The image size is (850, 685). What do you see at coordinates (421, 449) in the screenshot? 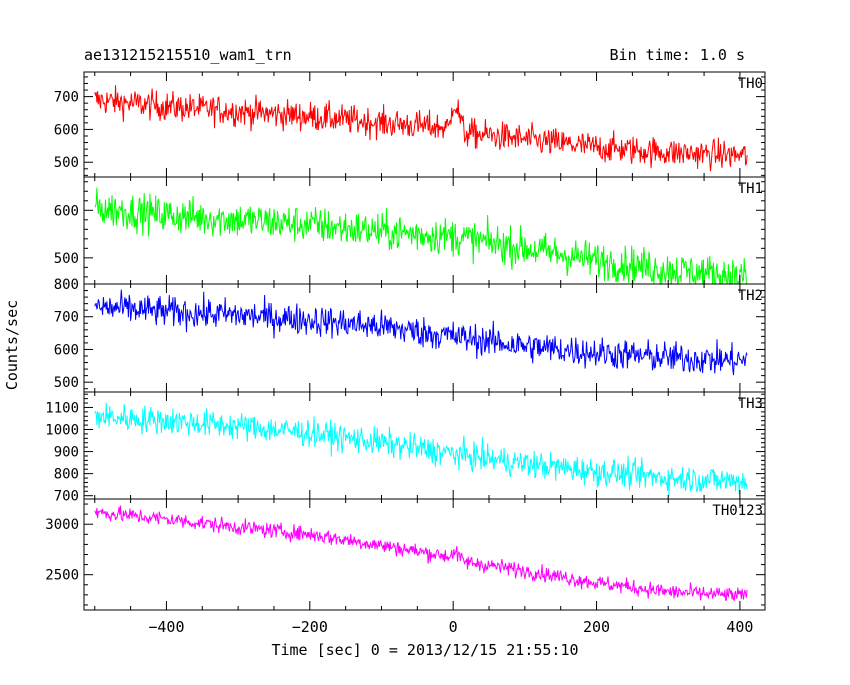
I see `series-line-th3` at bounding box center [421, 449].